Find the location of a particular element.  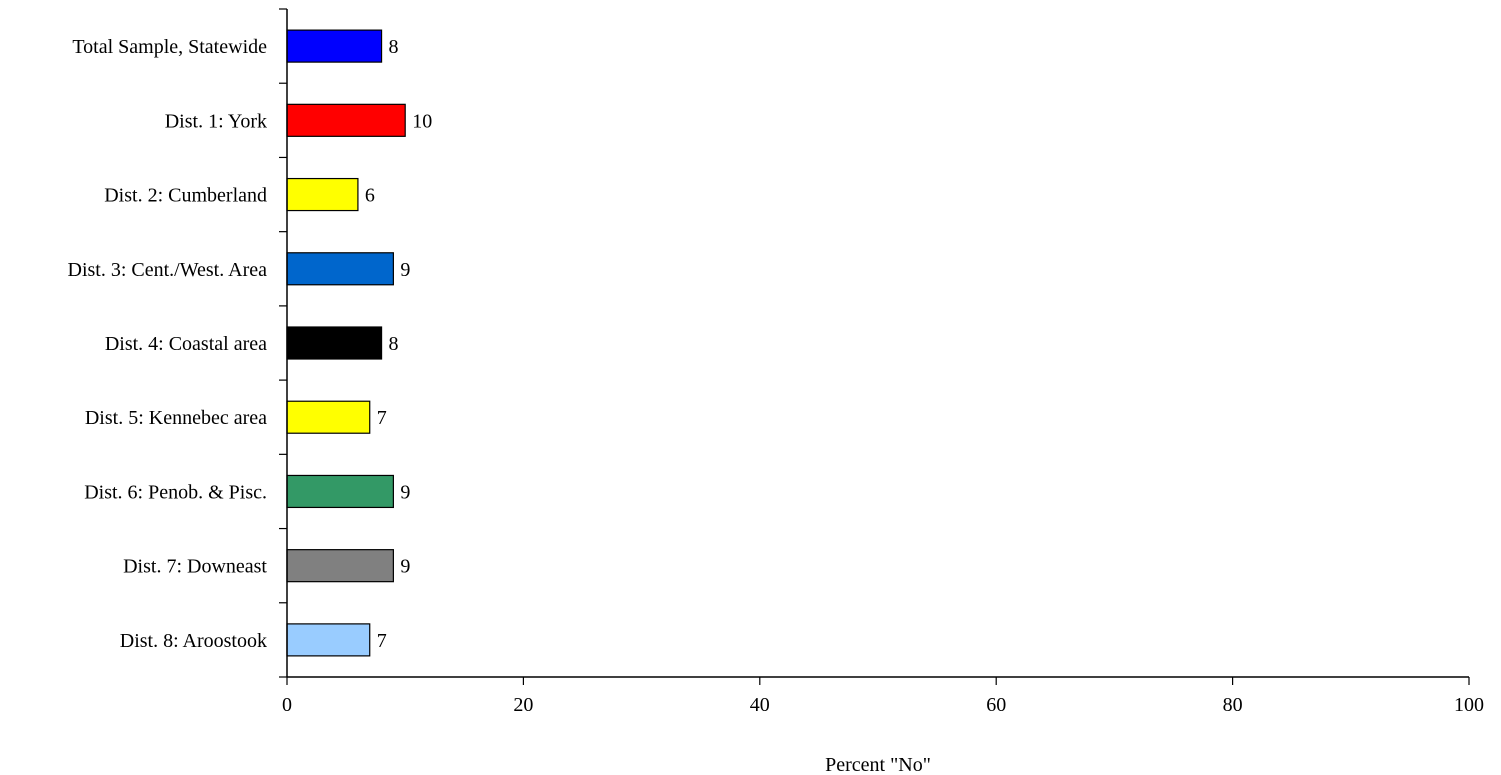

bars is located at coordinates (346, 343).